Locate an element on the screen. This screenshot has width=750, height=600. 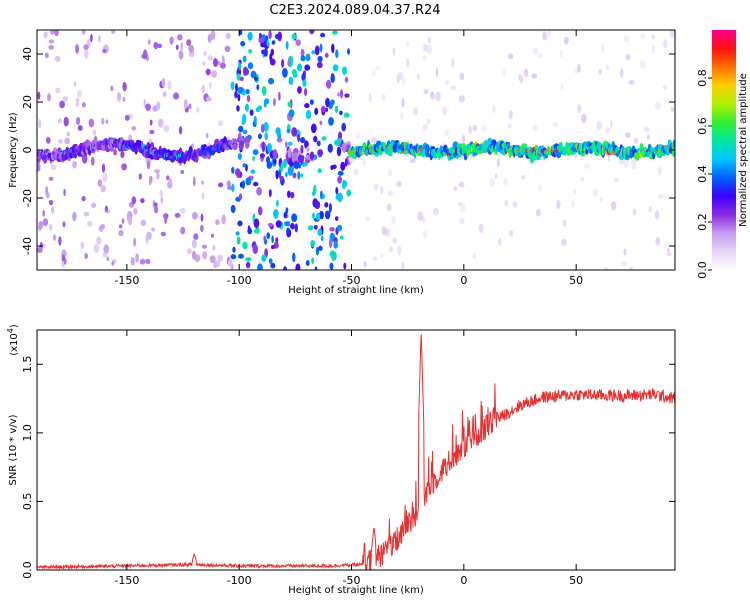
colorbar-bar is located at coordinates (724, 150).